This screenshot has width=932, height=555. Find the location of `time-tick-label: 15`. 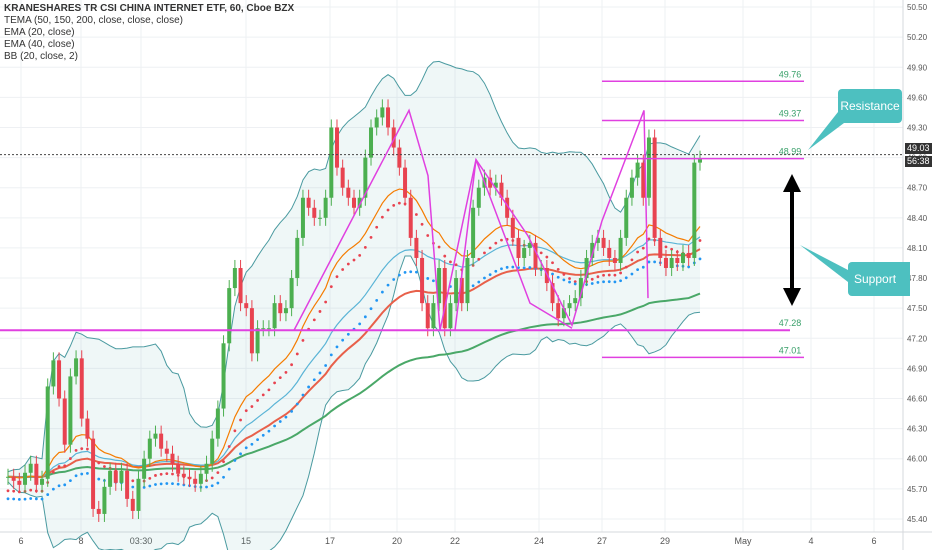

time-tick-label: 15 is located at coordinates (246, 541).